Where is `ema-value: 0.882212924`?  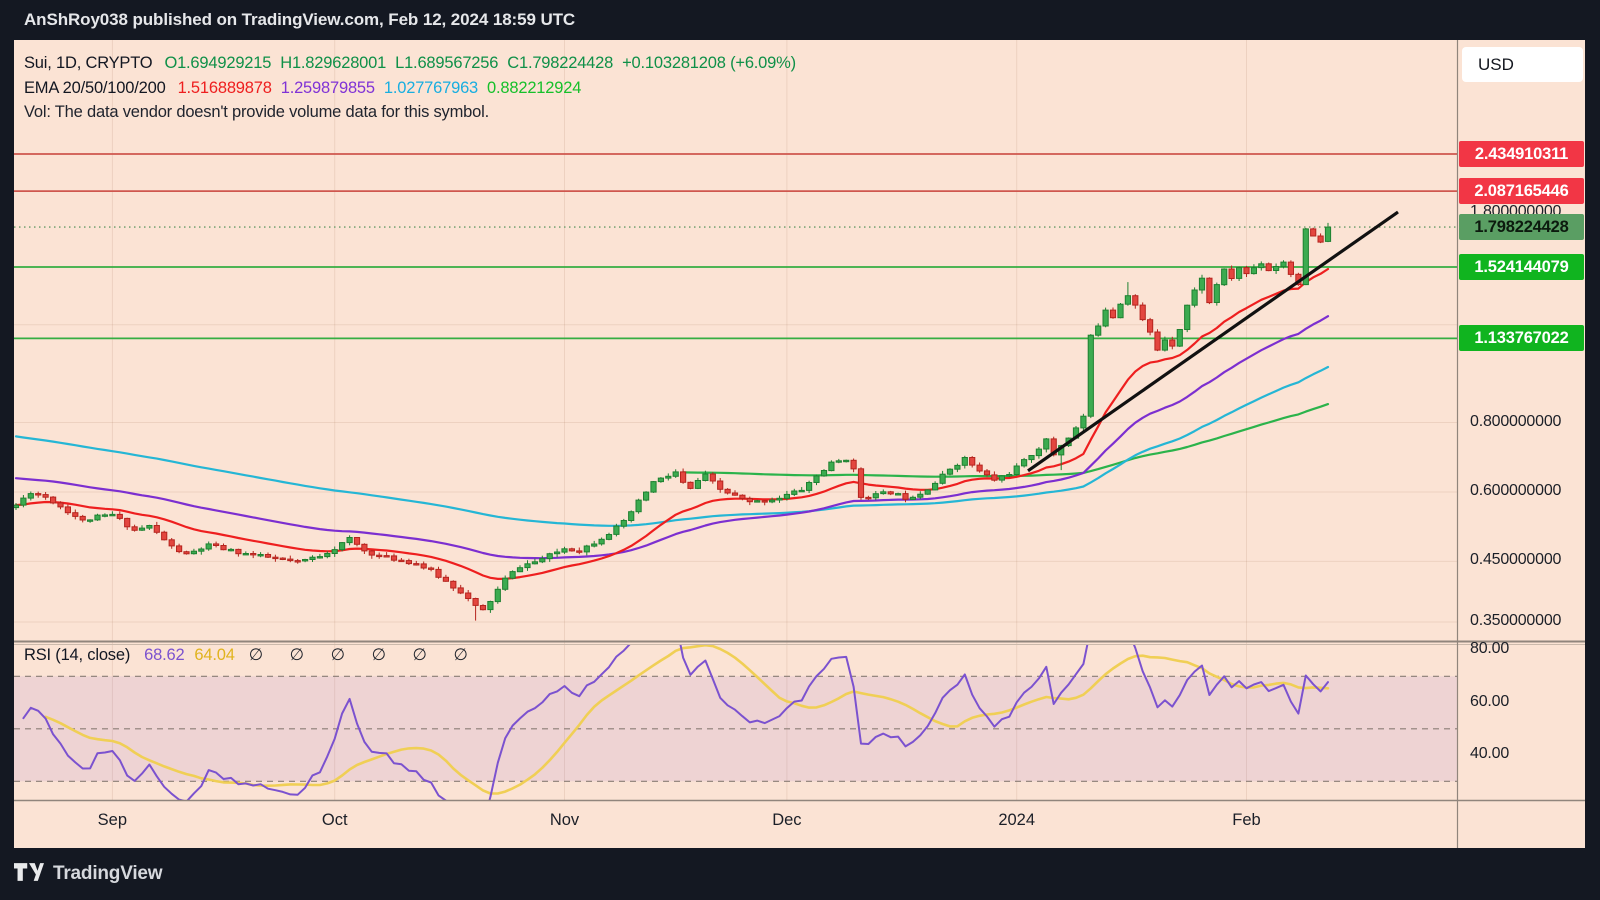
ema-value: 0.882212924 is located at coordinates (534, 87).